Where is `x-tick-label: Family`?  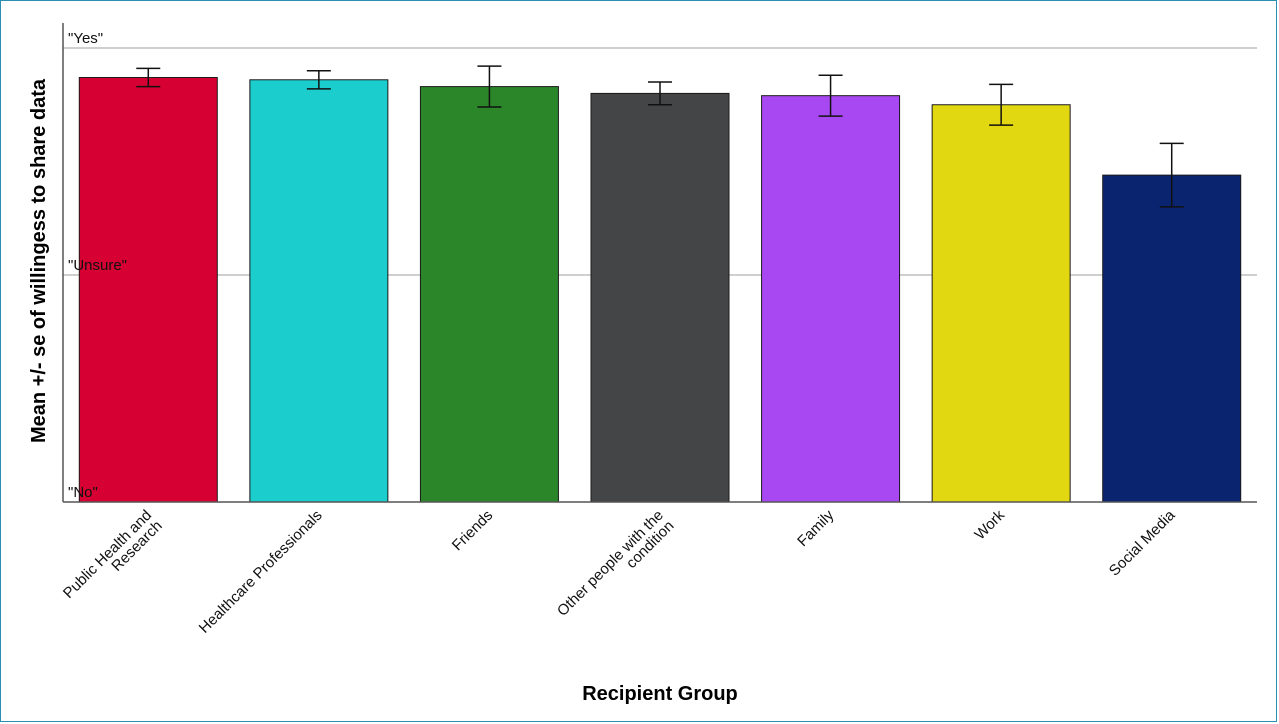 x-tick-label: Family is located at coordinates (816, 528).